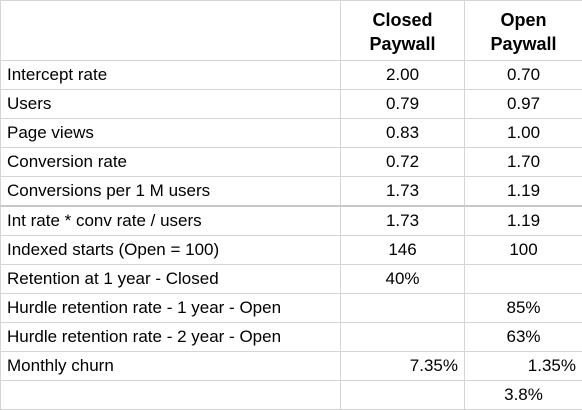 Image resolution: width=582 pixels, height=410 pixels. I want to click on header-open-paywall: Open Paywall, so click(523, 31).